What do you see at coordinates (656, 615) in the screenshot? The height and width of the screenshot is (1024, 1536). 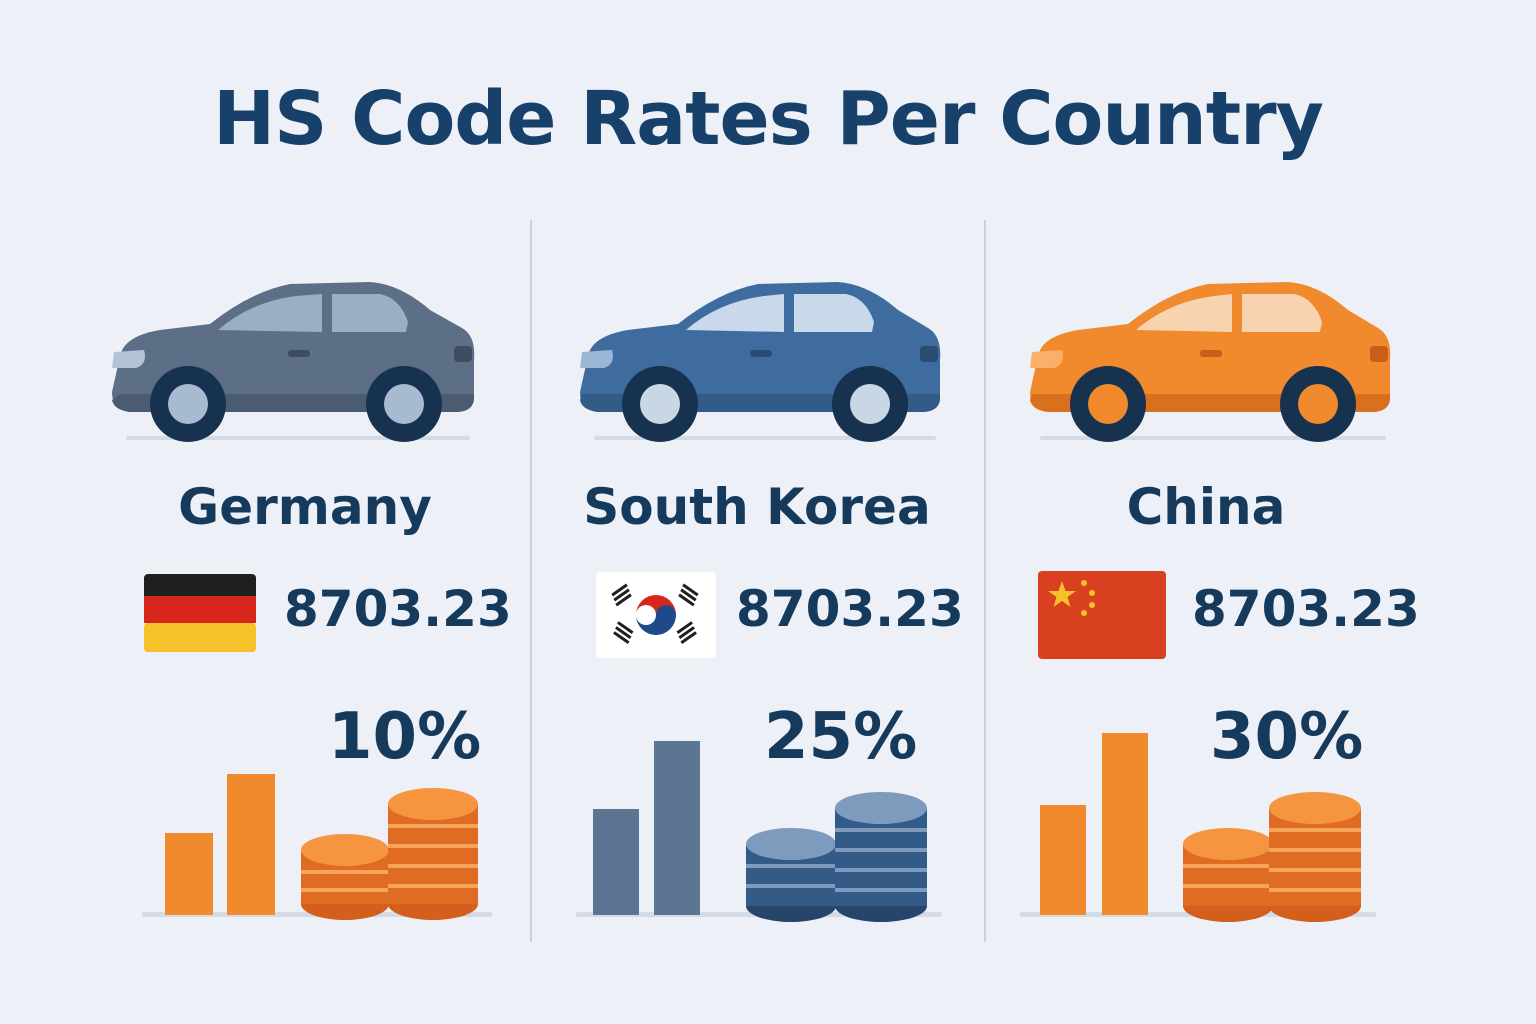 I see `south-korea-flag-icon` at bounding box center [656, 615].